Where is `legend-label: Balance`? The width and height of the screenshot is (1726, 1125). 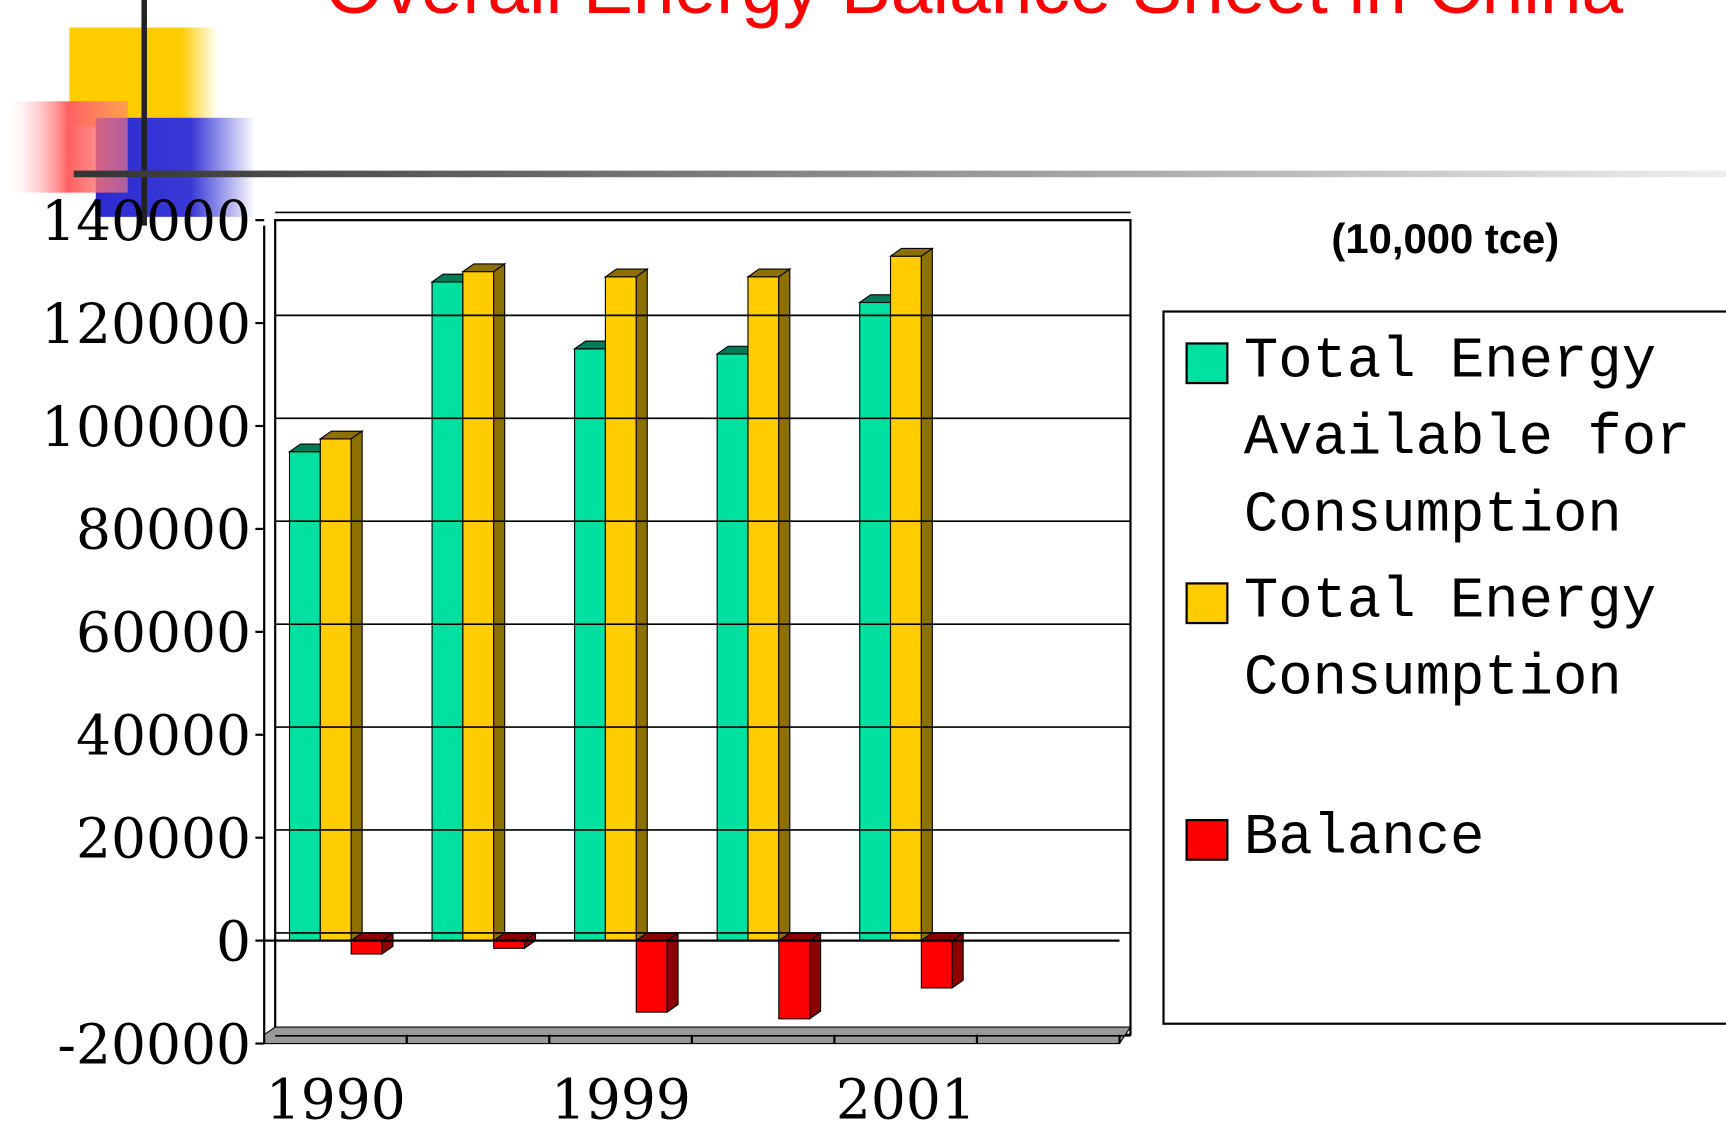 legend-label: Balance is located at coordinates (1364, 838).